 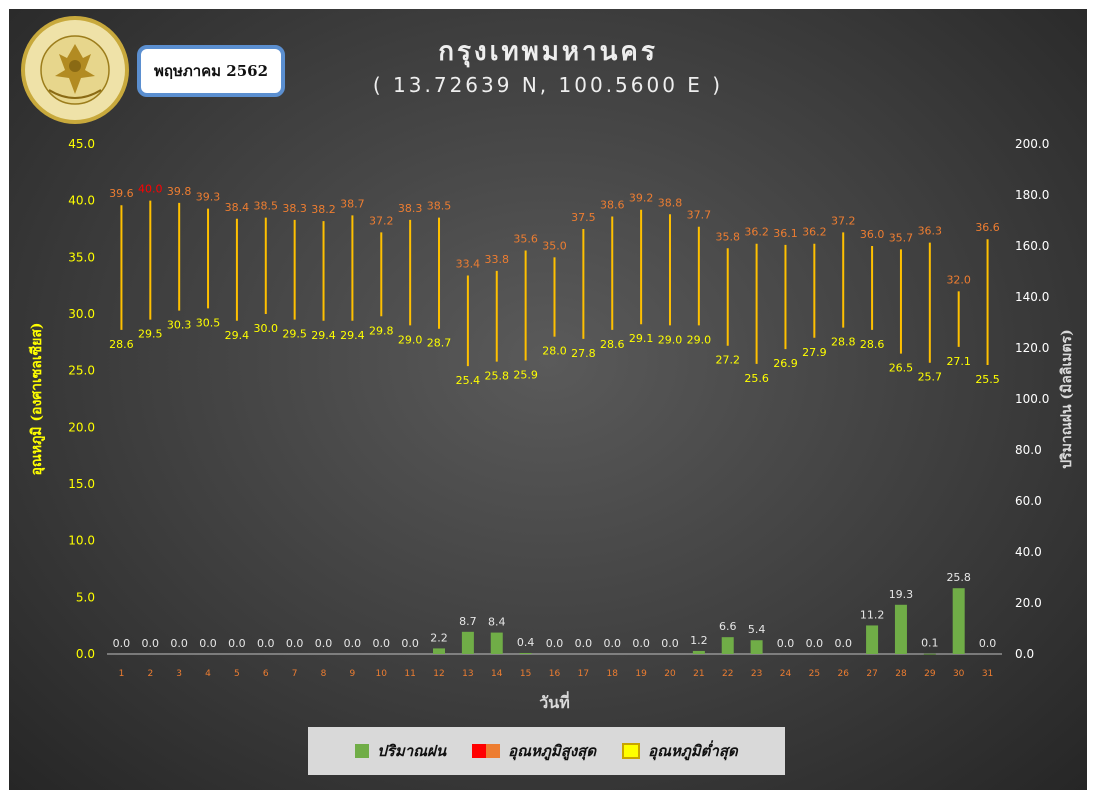 What do you see at coordinates (1028, 603) in the screenshot?
I see `y-right-tick-label: 20.0` at bounding box center [1028, 603].